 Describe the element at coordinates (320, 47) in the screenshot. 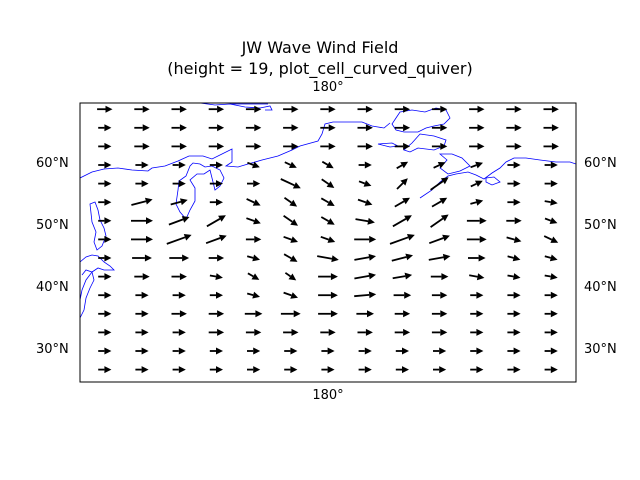

I see `figure-title: JW Wave Wind Field` at that location.